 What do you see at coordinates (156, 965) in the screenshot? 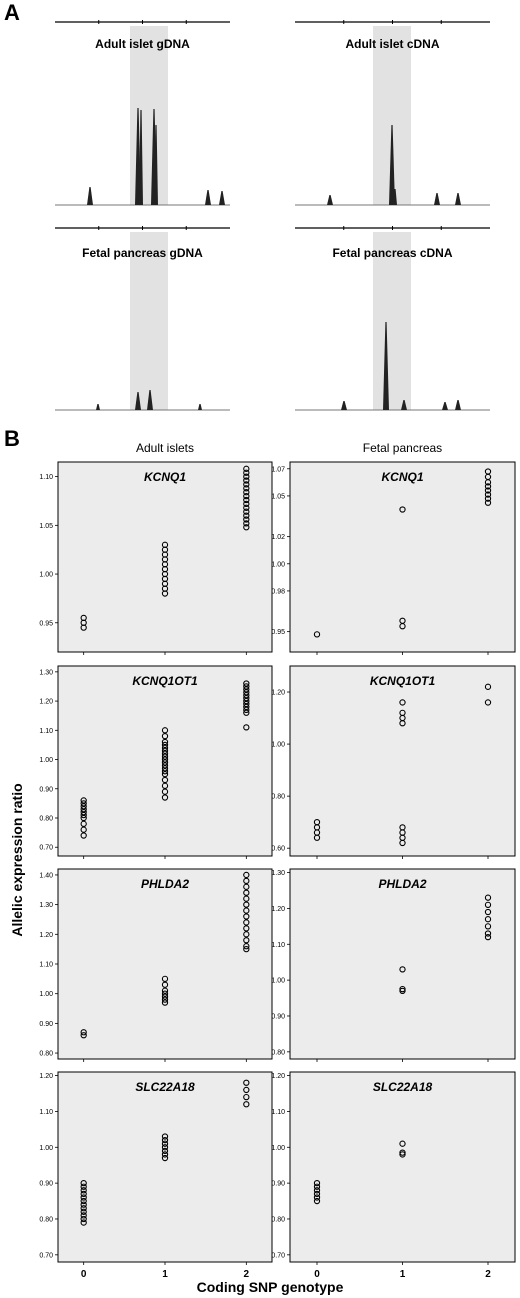
I see `scatter-panel: PHLDA2 0.80 0.90 1.00 1.10 1.20 1.30 1.40` at bounding box center [156, 965].